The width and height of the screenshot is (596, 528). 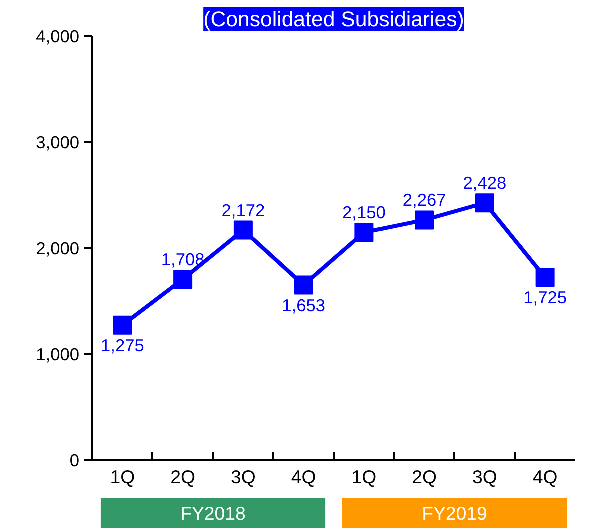 What do you see at coordinates (75, 460) in the screenshot?
I see `y-tick-label: 0` at bounding box center [75, 460].